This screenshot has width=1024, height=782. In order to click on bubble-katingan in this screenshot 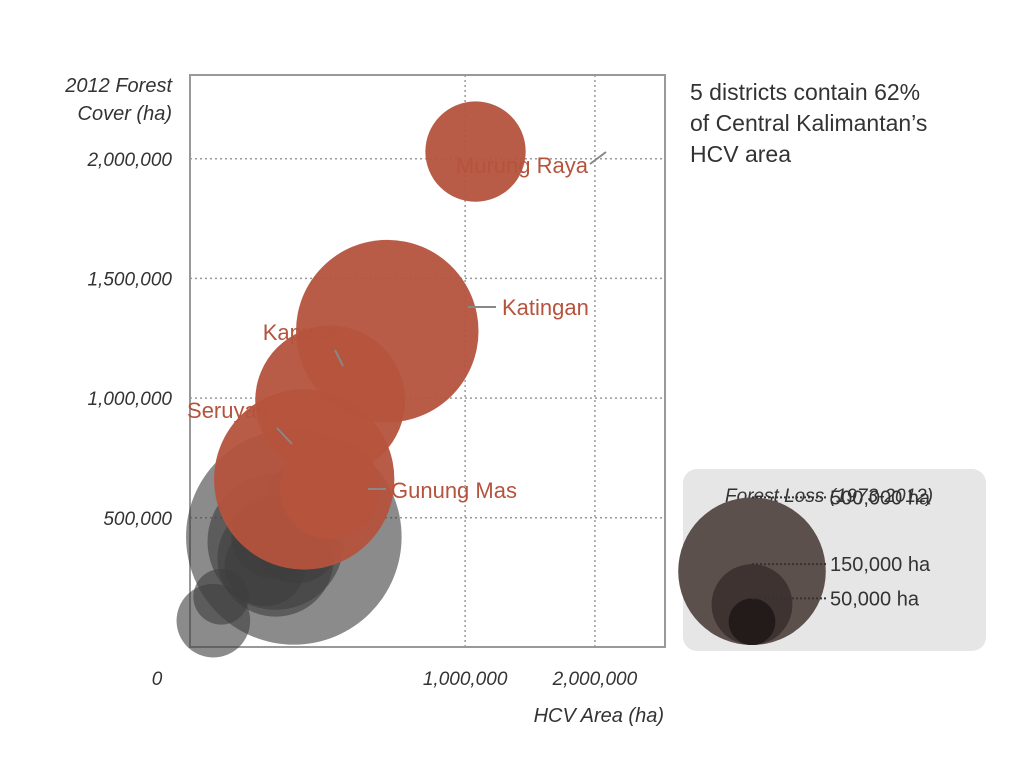, I will do `click(387, 331)`.